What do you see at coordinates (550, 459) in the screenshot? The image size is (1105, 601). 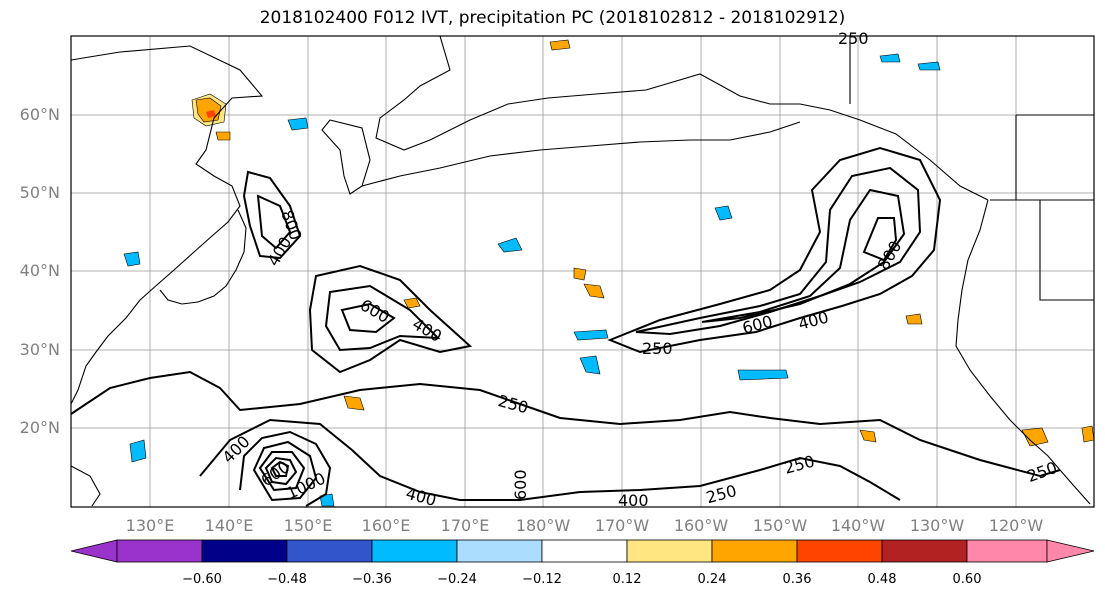 I see `contour-400-south` at bounding box center [550, 459].